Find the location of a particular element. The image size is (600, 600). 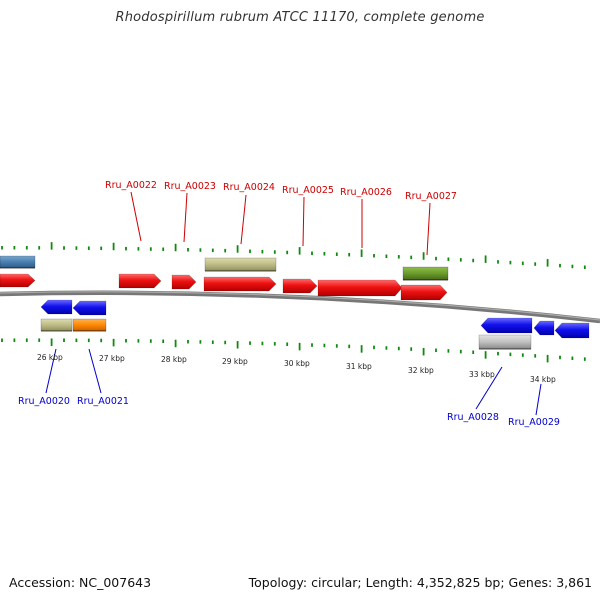

kbp-label: 28 kbp is located at coordinates (174, 359).